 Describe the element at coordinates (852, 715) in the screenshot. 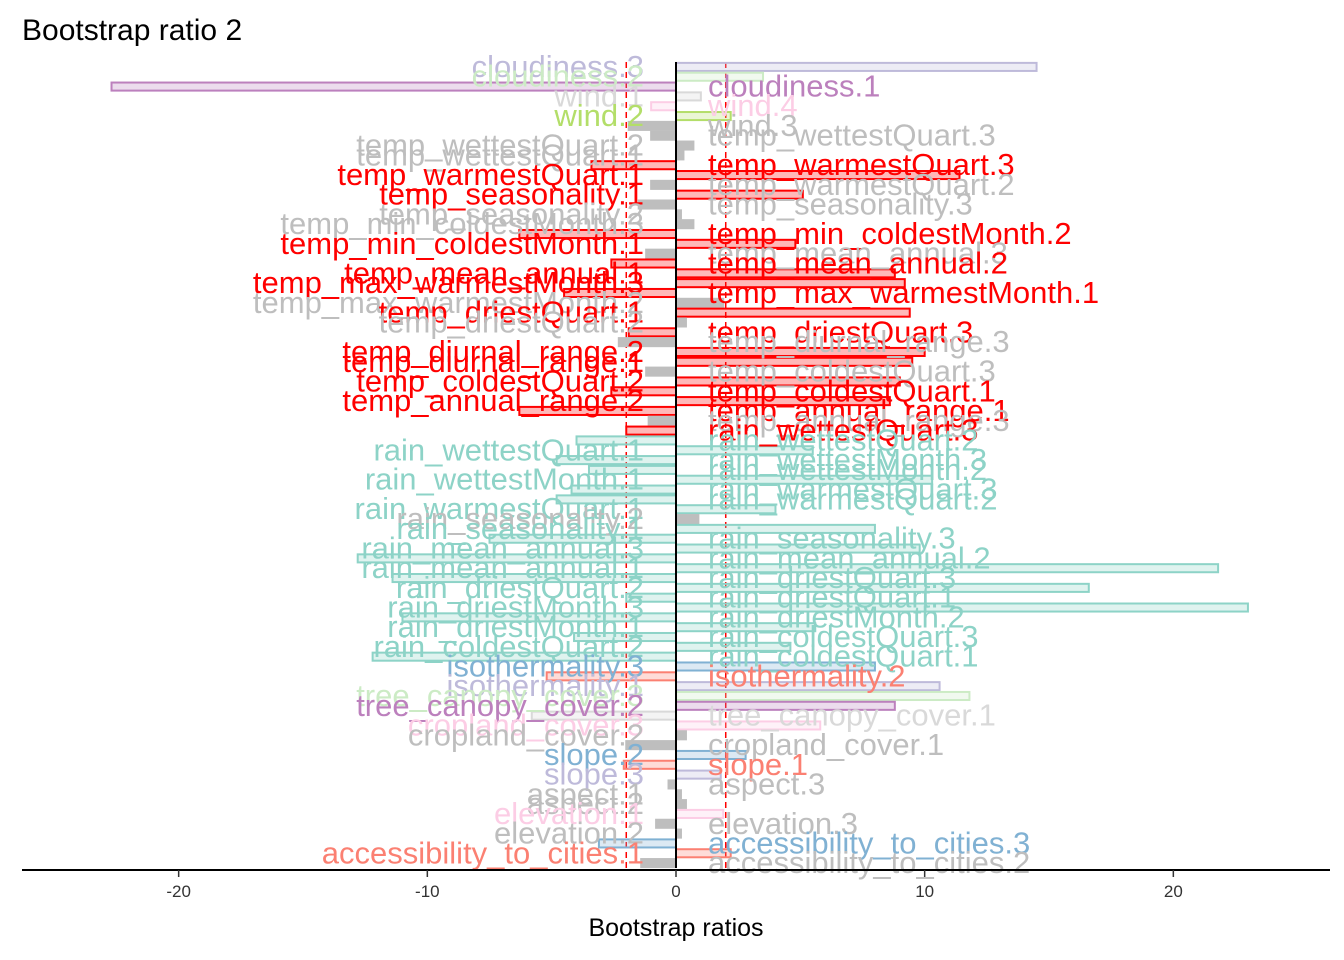

I see `bar-label: tree_canopy_cover.1` at that location.